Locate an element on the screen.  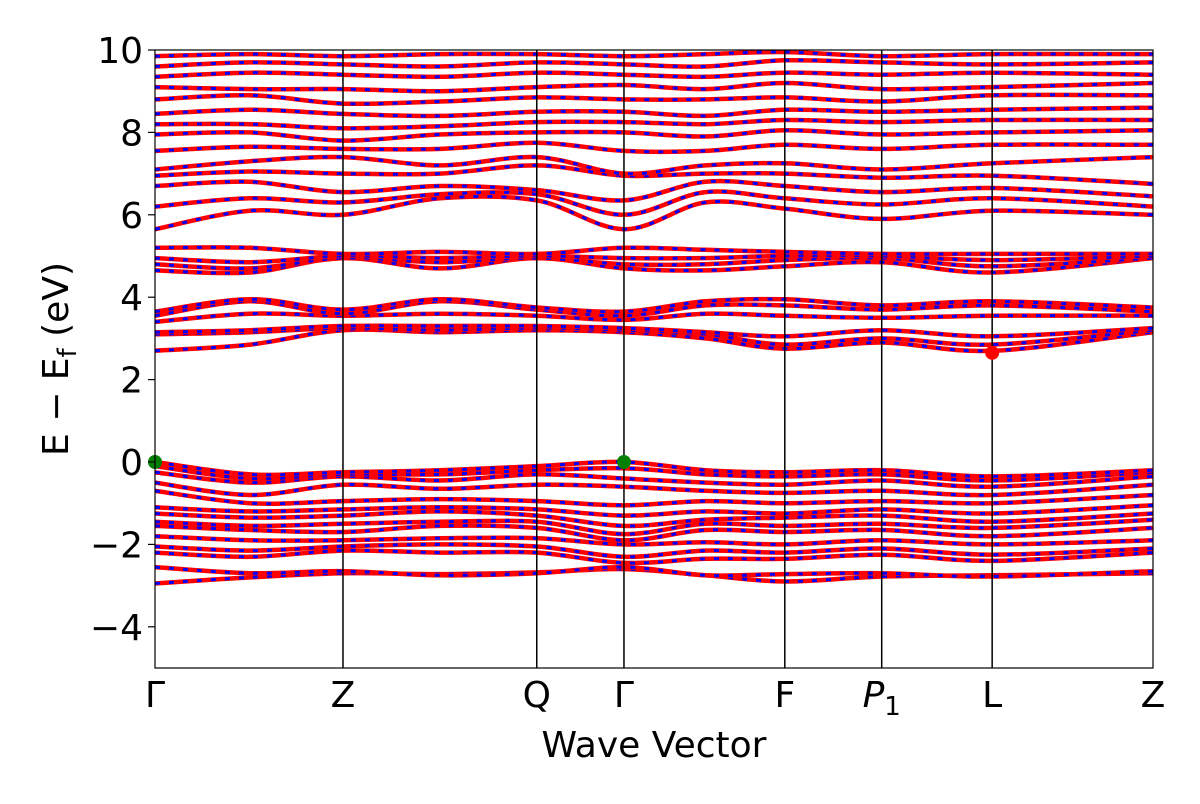
y-axis-title-sub: f is located at coordinates (68, 352).